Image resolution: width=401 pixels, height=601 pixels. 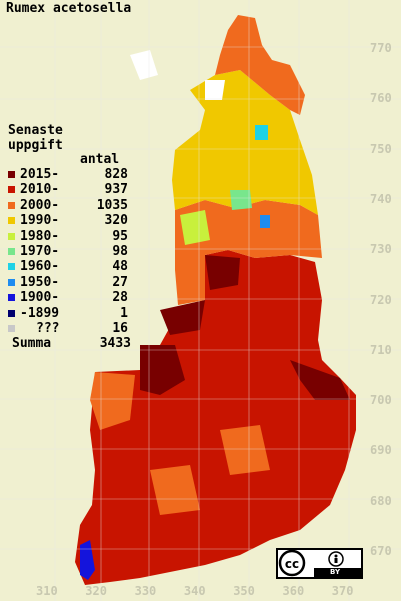 What do you see at coordinates (381, 349) in the screenshot?
I see `y-tick-label: 710` at bounding box center [381, 349].